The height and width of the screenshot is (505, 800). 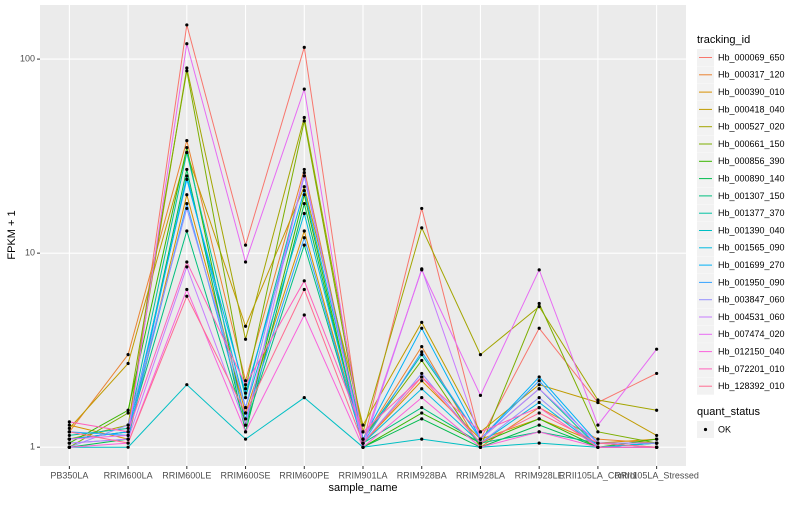 I want to click on legend-label: Hb_001377_370, so click(x=751, y=213).